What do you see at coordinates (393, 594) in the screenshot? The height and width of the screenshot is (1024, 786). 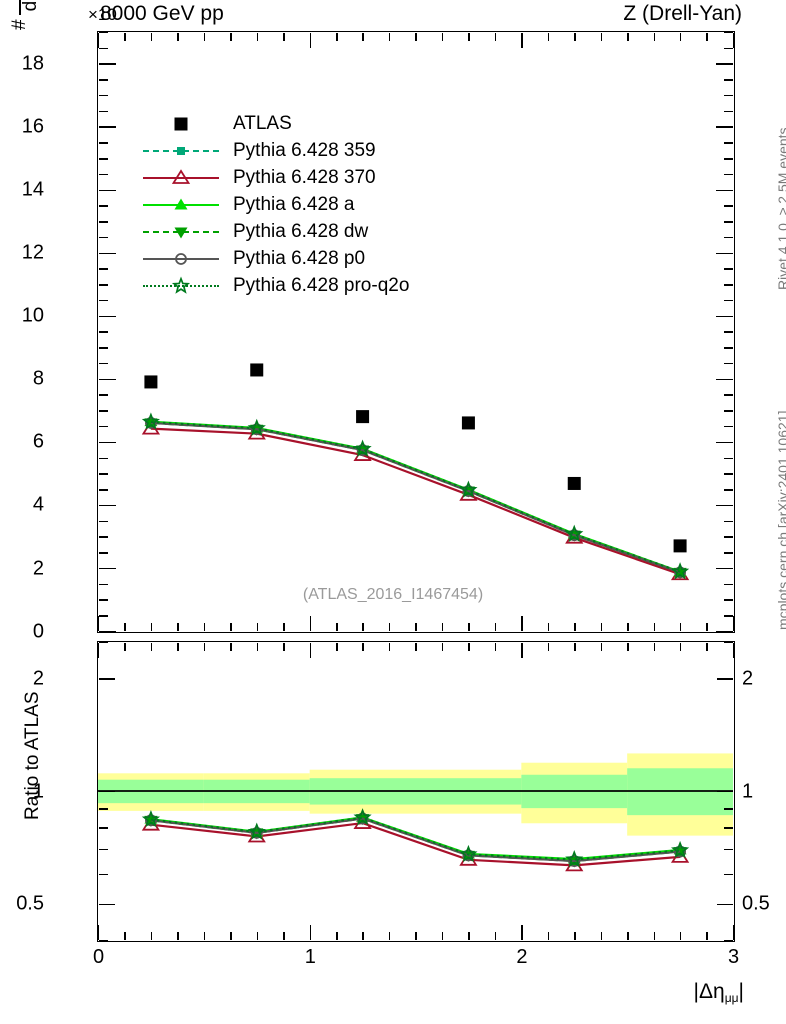 I see `analysis-watermark: (ATLAS_2016_I1467454)` at bounding box center [393, 594].